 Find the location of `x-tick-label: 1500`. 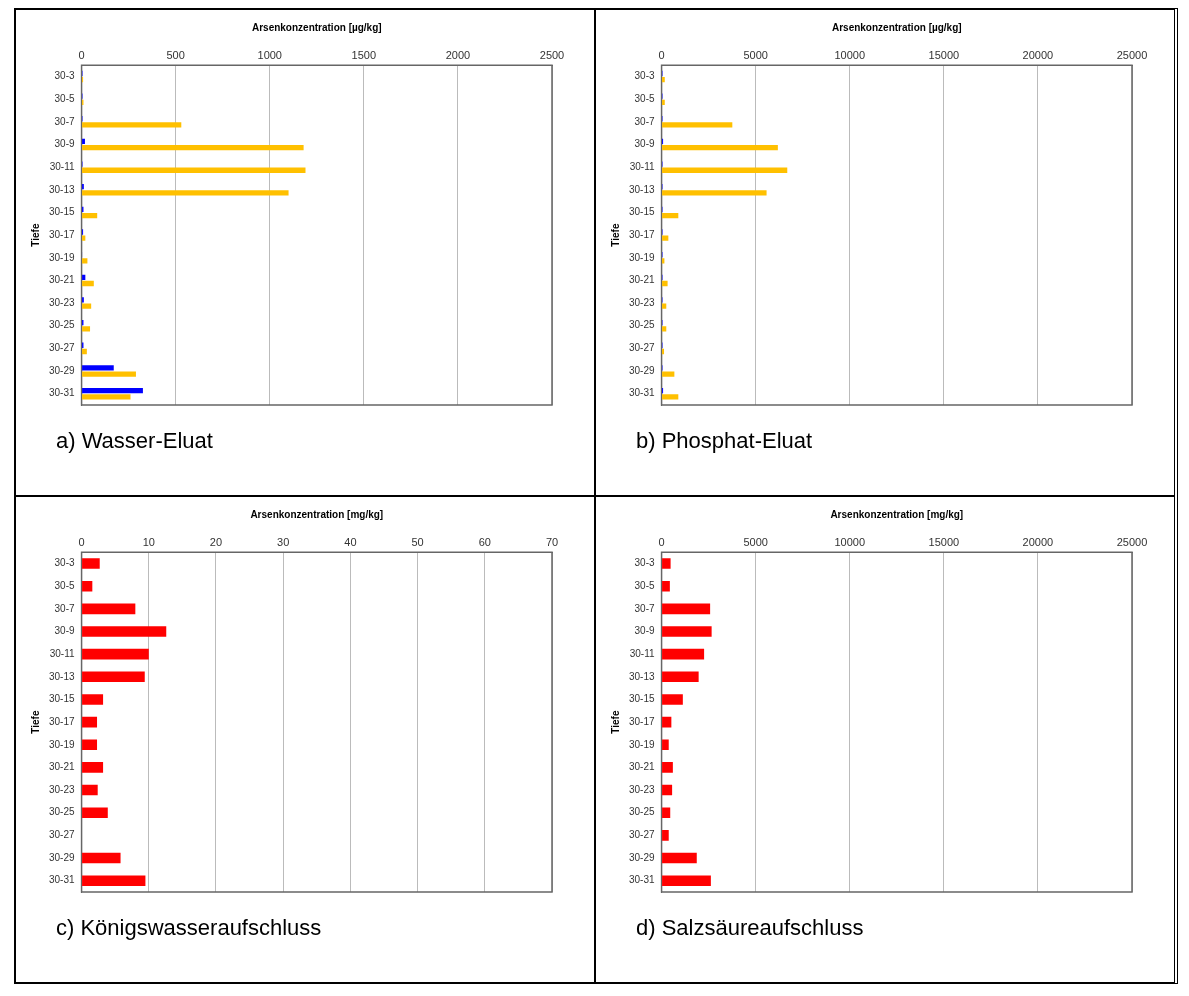

x-tick-label: 1500 is located at coordinates (364, 54).